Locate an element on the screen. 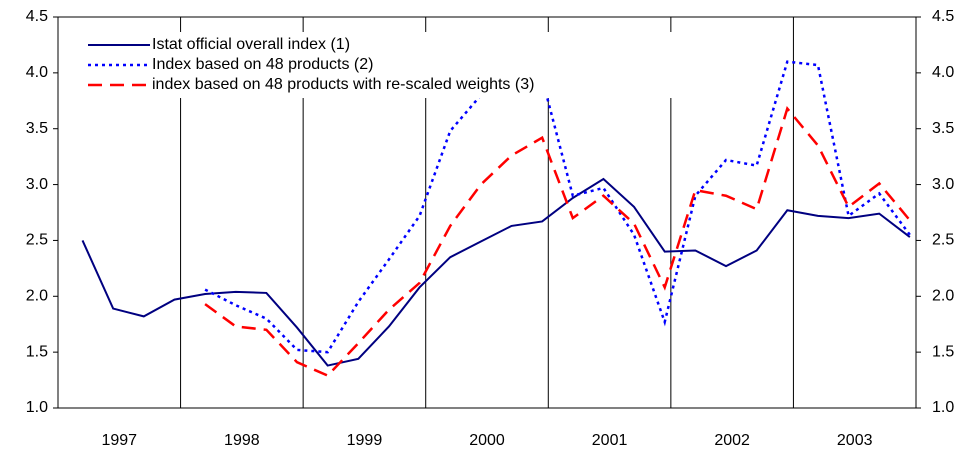  x-tick-label: 1998 is located at coordinates (242, 440).